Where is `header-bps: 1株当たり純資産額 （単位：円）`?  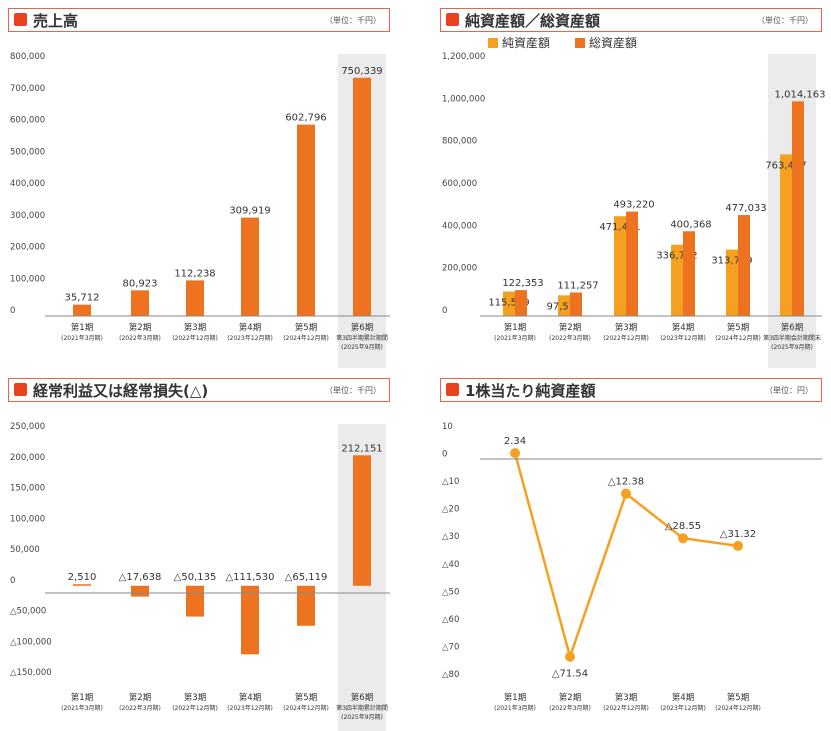 header-bps: 1株当たり純資産額 （単位：円） is located at coordinates (631, 390).